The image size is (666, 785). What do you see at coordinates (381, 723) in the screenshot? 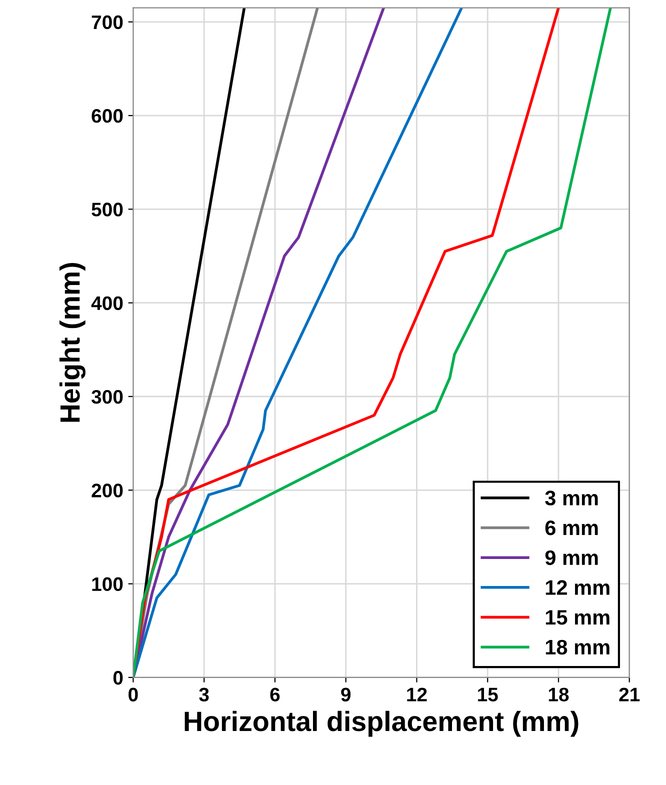
I see `x-axis-title: Horizontal displacement (mm)` at bounding box center [381, 723].